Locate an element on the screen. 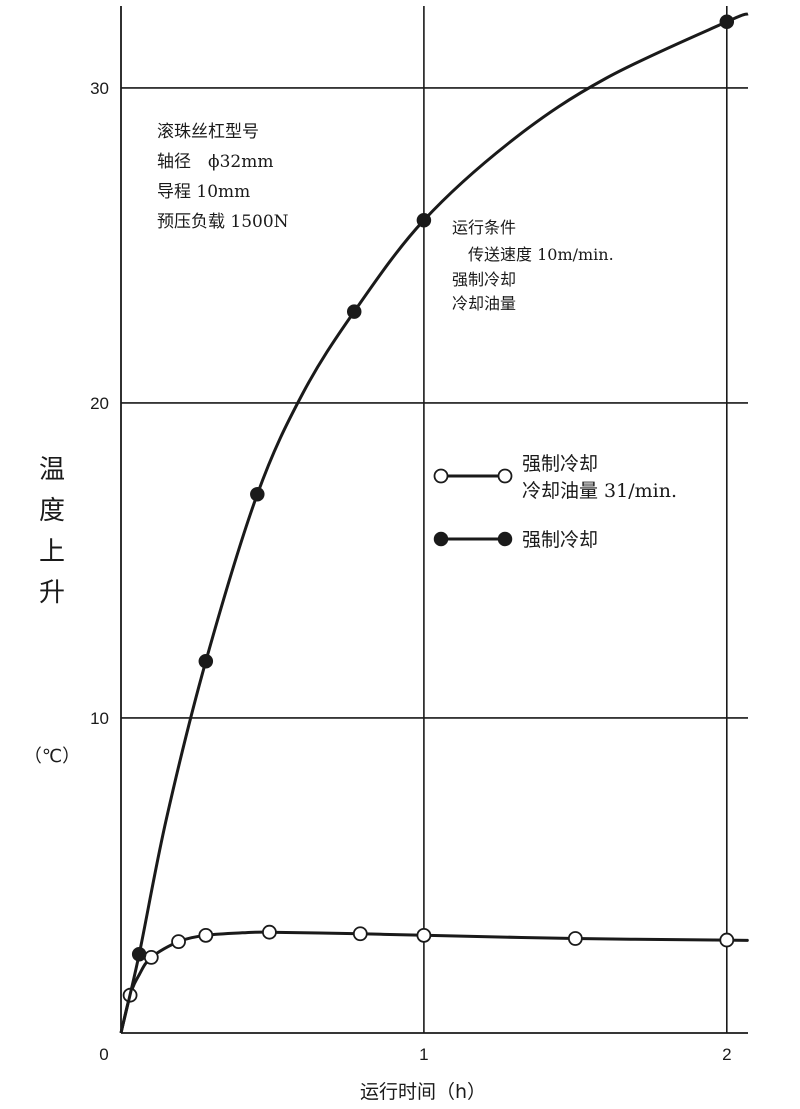 The width and height of the screenshot is (800, 1109). x-tick-label: 0 is located at coordinates (103, 1054).